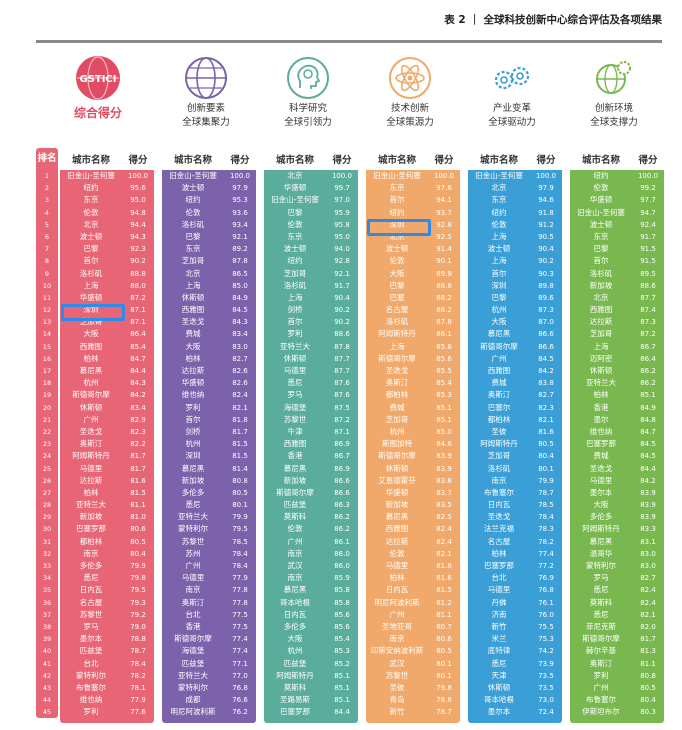 The height and width of the screenshot is (730, 682). What do you see at coordinates (91, 370) in the screenshot?
I see `city-name: 慕尼黑` at bounding box center [91, 370].